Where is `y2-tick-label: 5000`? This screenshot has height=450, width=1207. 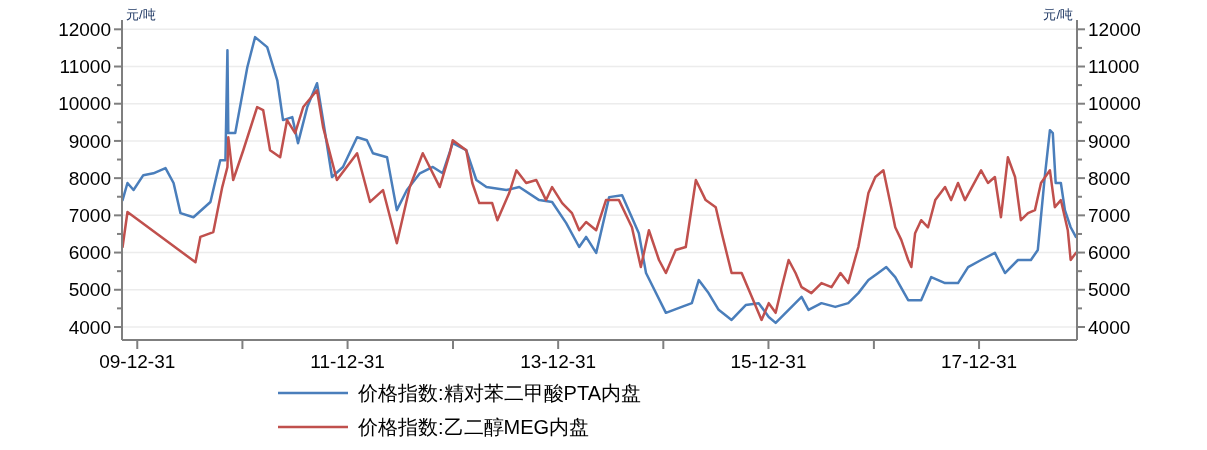
y2-tick-label: 5000 is located at coordinates (1109, 290).